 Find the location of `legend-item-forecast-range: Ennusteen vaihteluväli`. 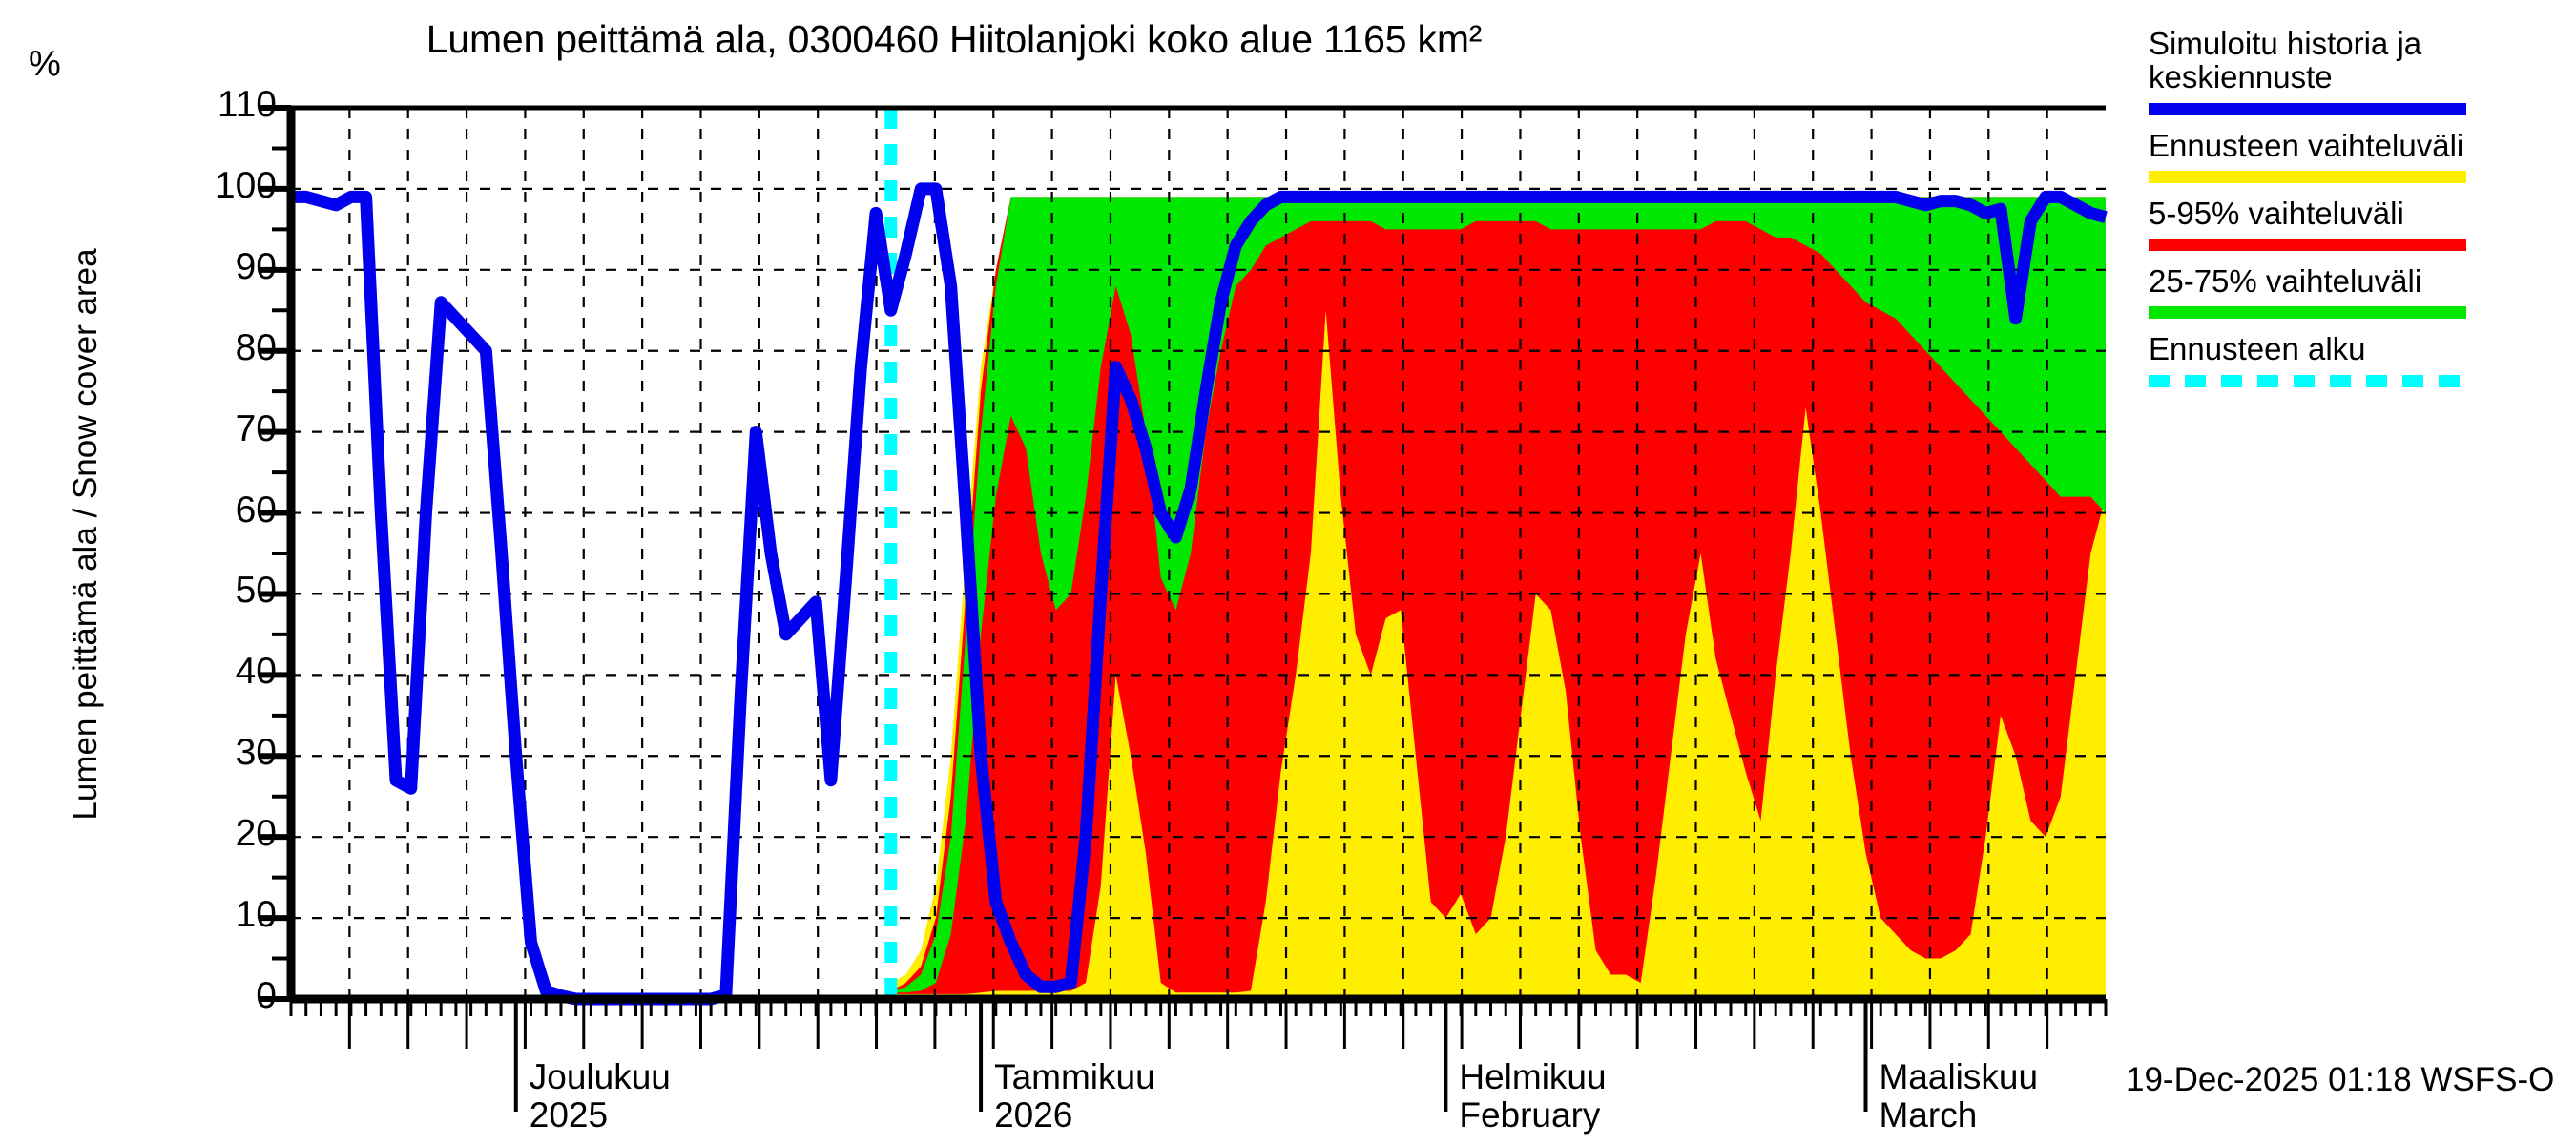

legend-item-forecast-range: Ennusteen vaihteluväli is located at coordinates (2358, 155).